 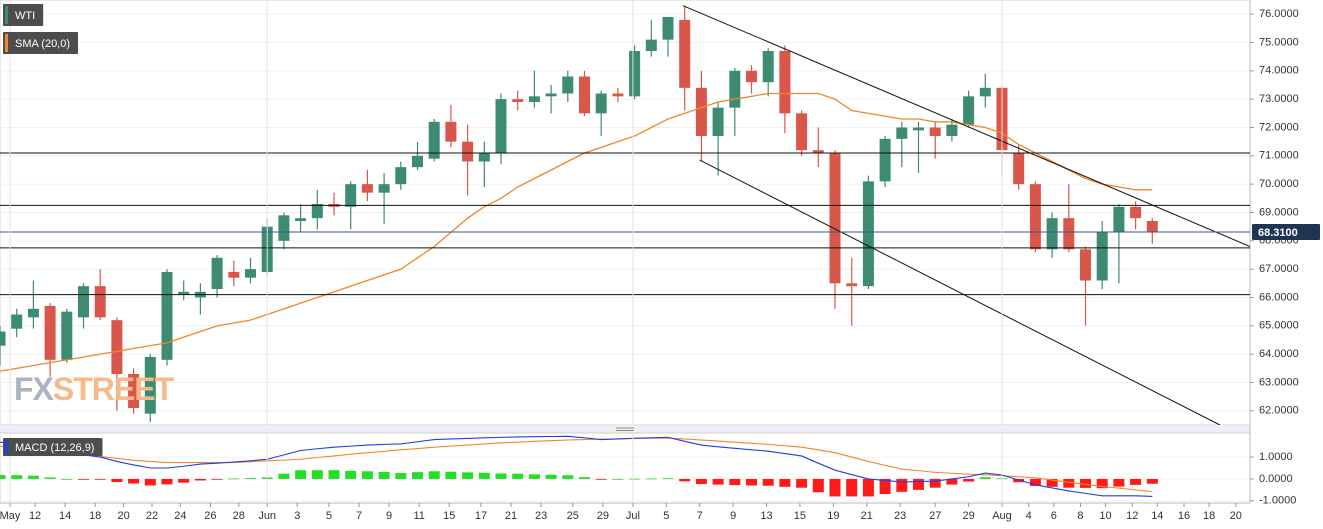 What do you see at coordinates (1209, 516) in the screenshot?
I see `x-tick-label: 18` at bounding box center [1209, 516].